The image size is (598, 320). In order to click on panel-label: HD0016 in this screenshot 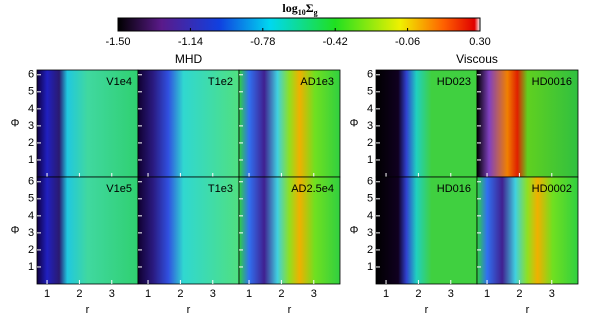, I will do `click(552, 82)`.